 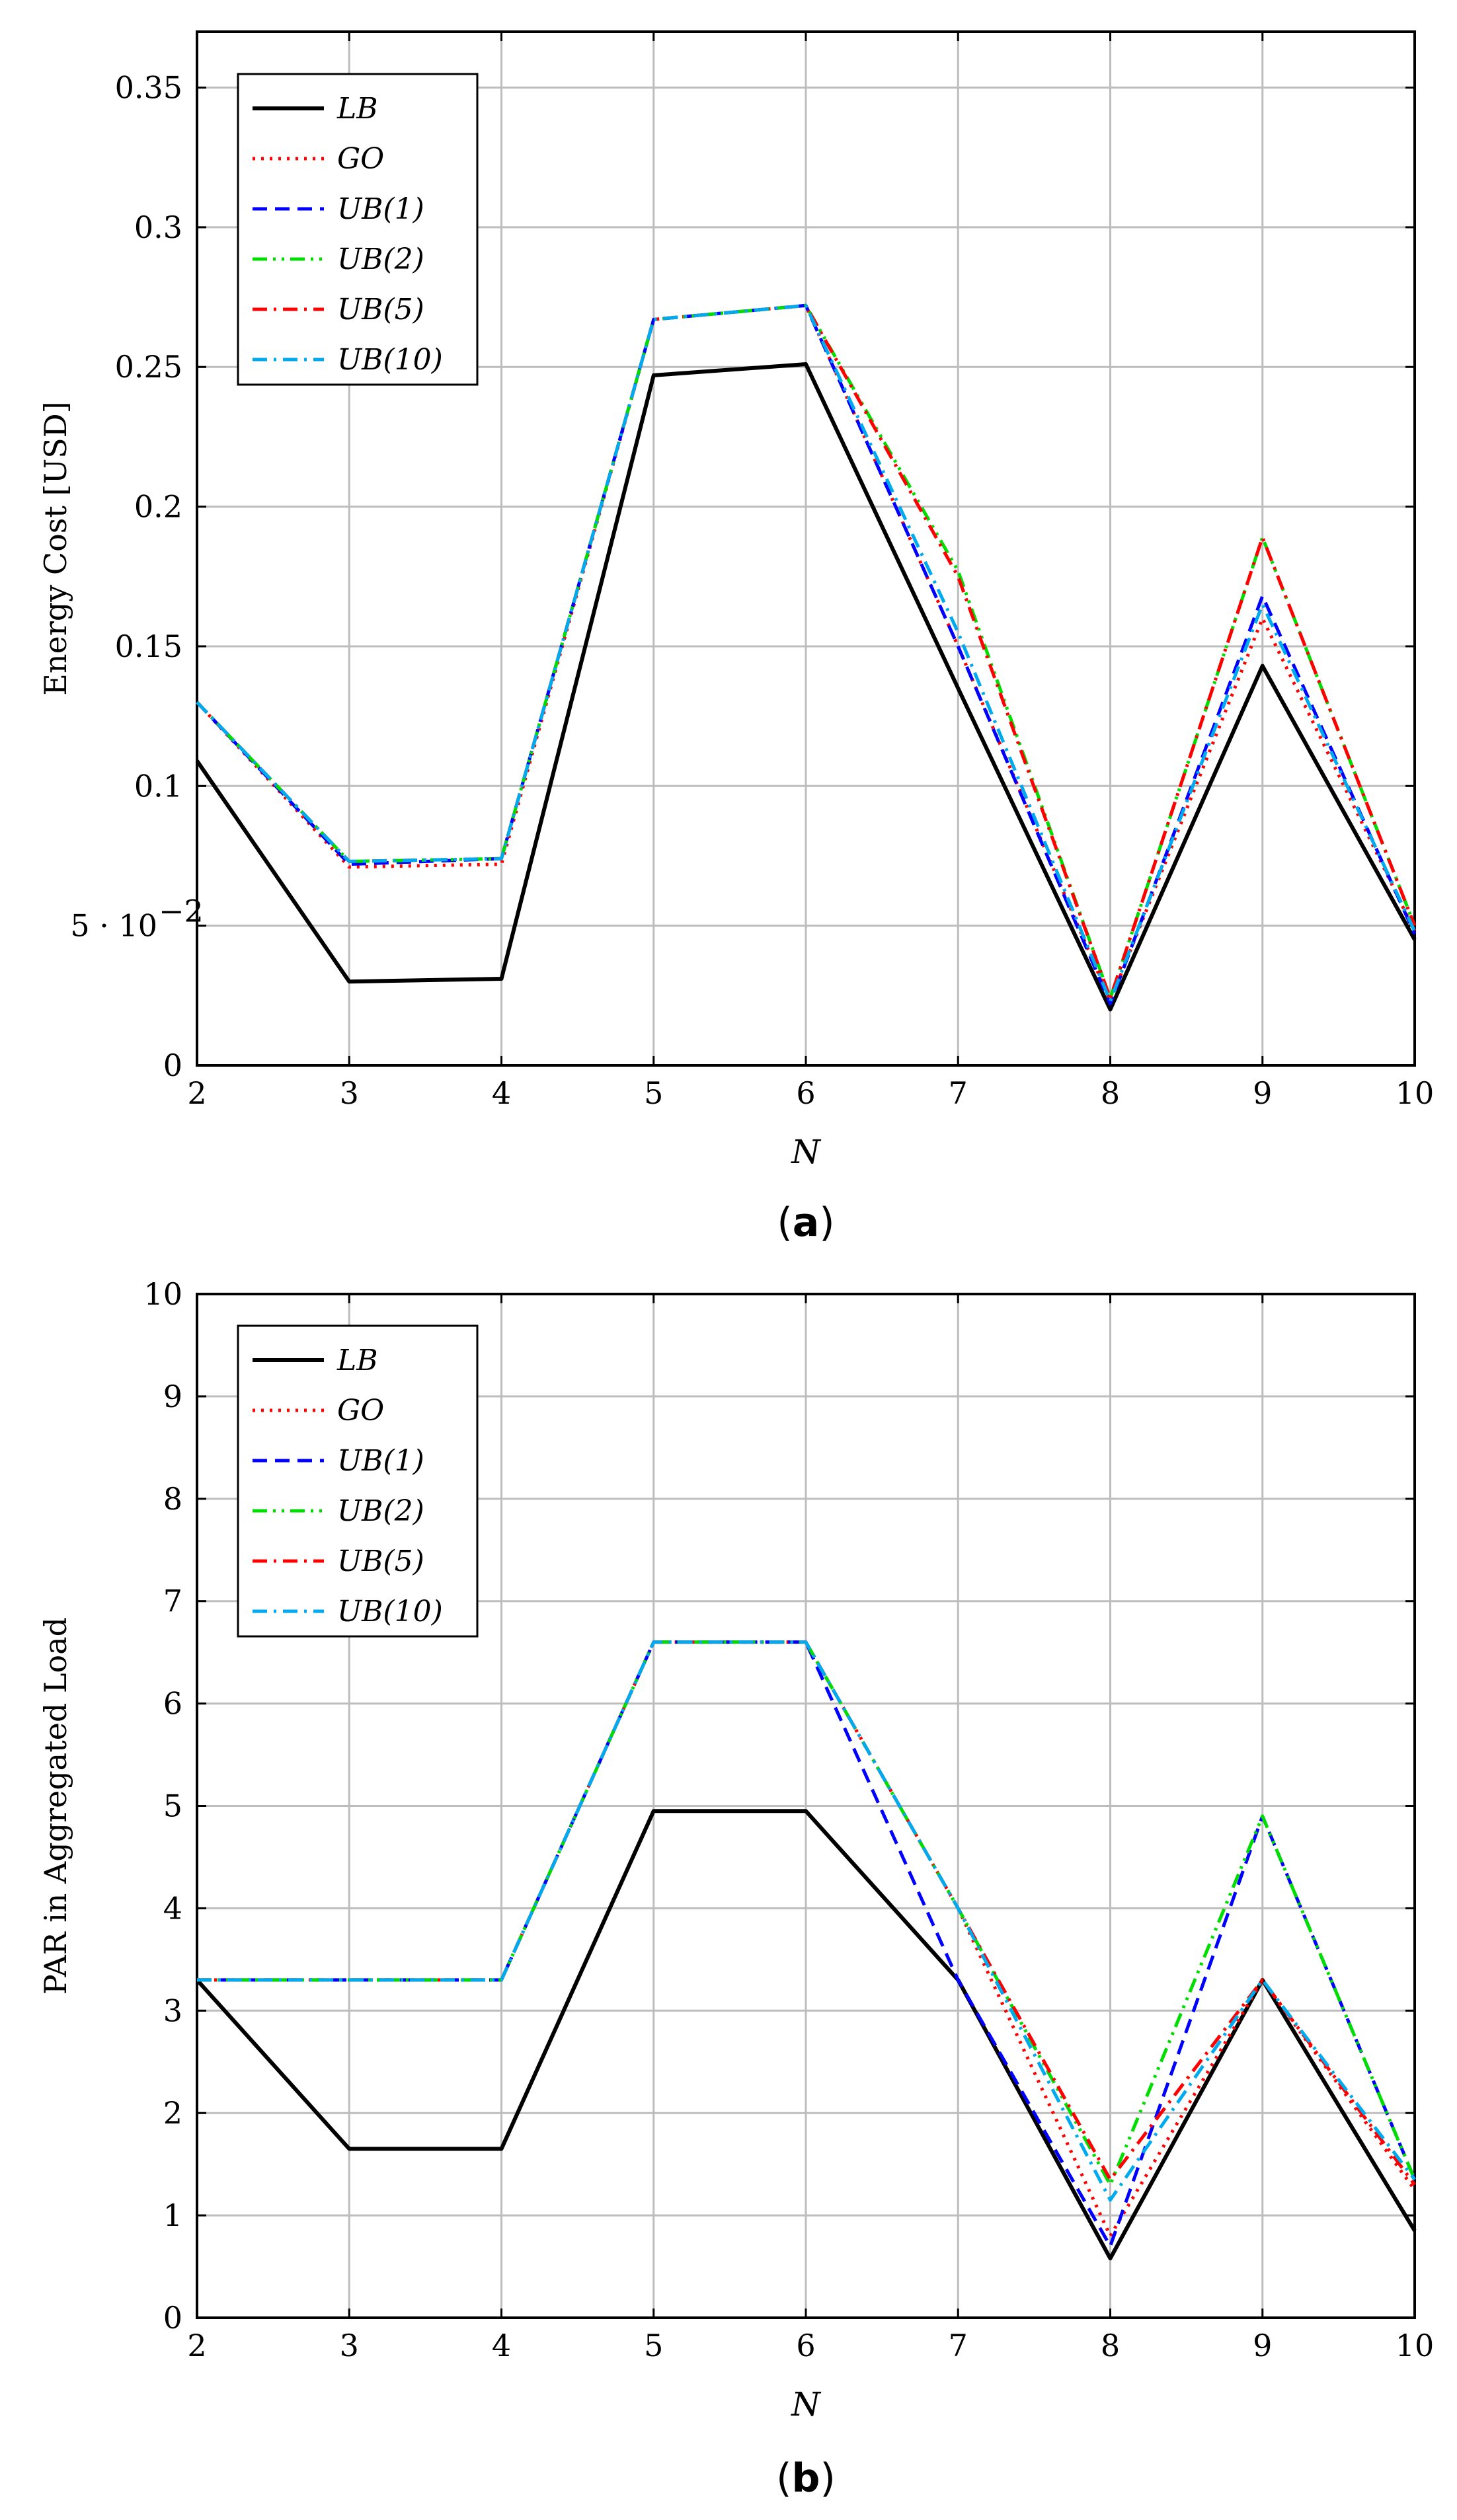 I want to click on panel-label: (b), so click(x=806, y=2478).